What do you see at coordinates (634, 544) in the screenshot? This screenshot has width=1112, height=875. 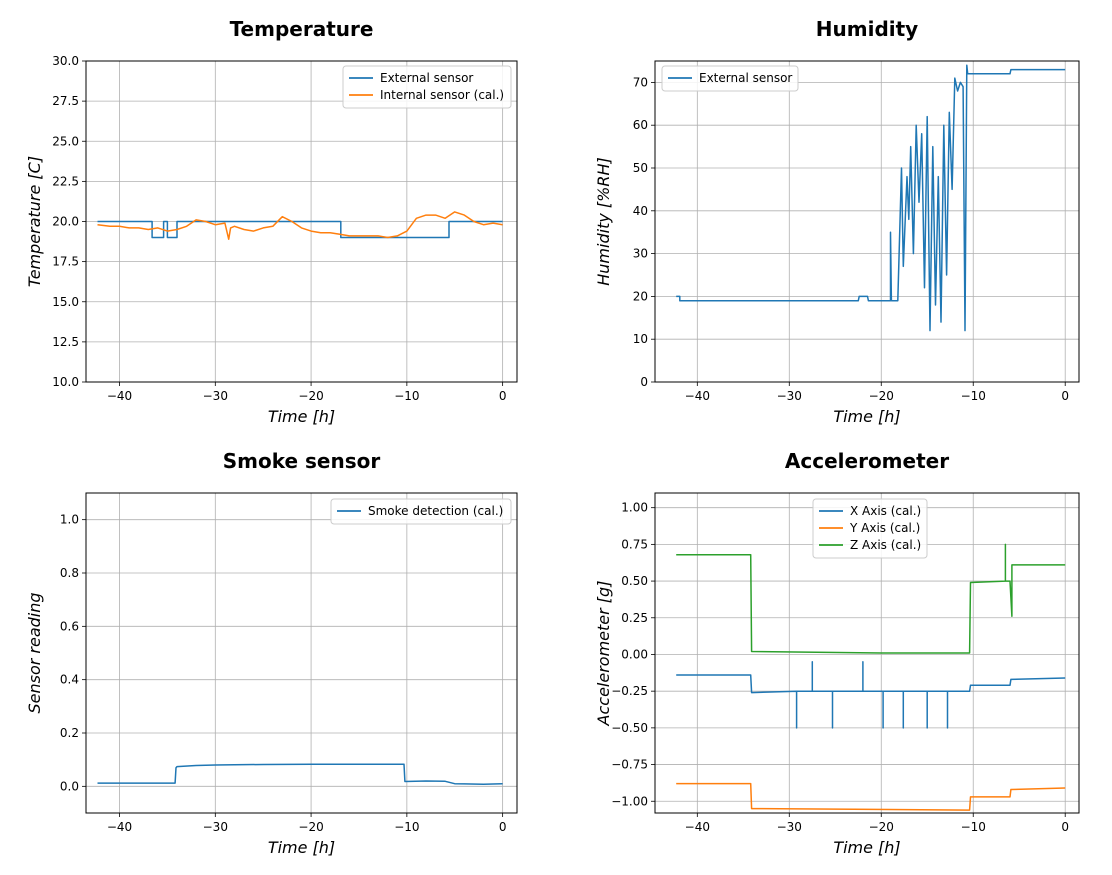 I see `y-tick-label: 0.75` at bounding box center [634, 544].